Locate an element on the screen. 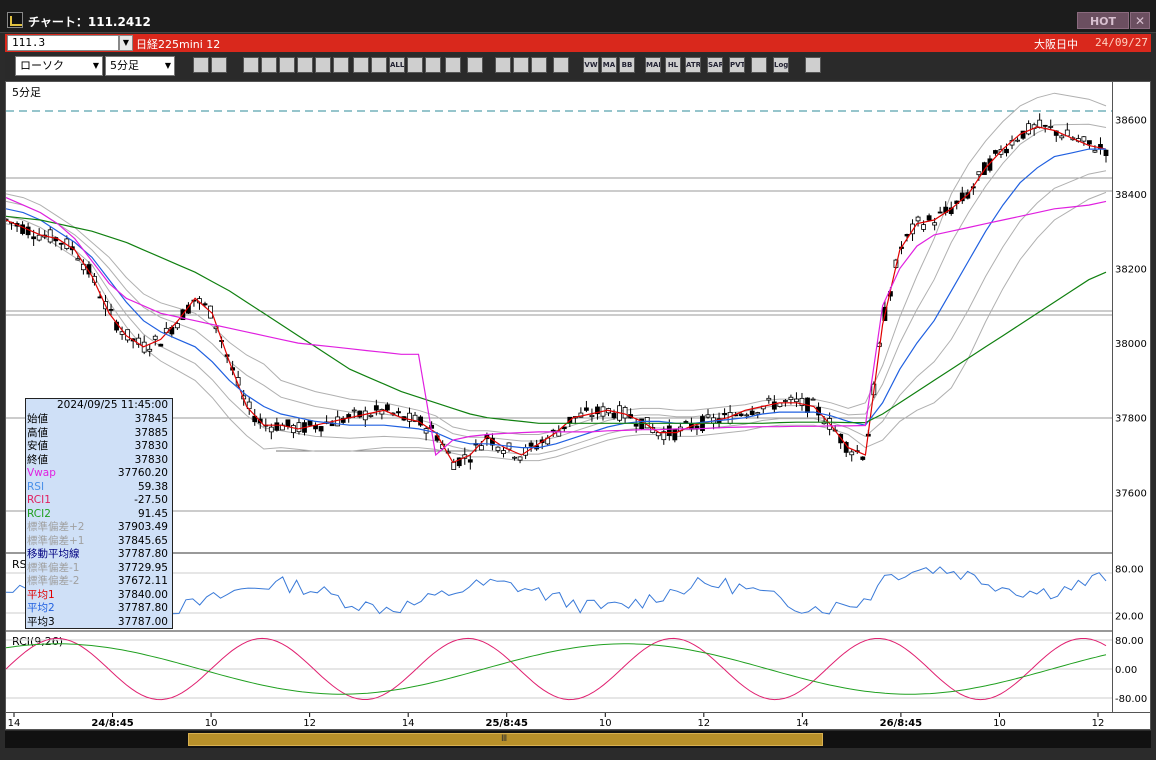  time-tick-label: 10 is located at coordinates (211, 723).